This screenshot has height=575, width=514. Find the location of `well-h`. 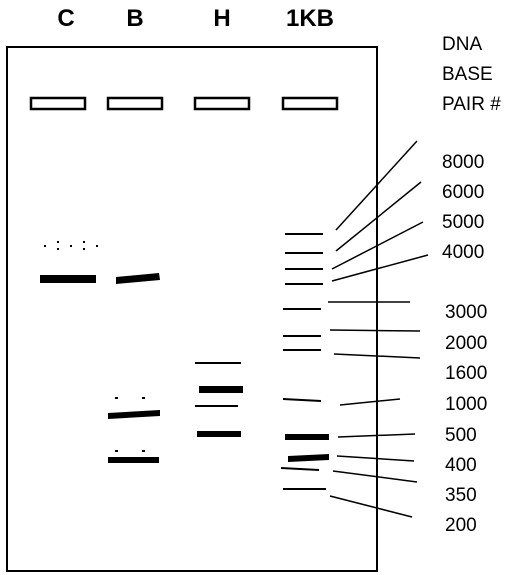

well-h is located at coordinates (222, 103).